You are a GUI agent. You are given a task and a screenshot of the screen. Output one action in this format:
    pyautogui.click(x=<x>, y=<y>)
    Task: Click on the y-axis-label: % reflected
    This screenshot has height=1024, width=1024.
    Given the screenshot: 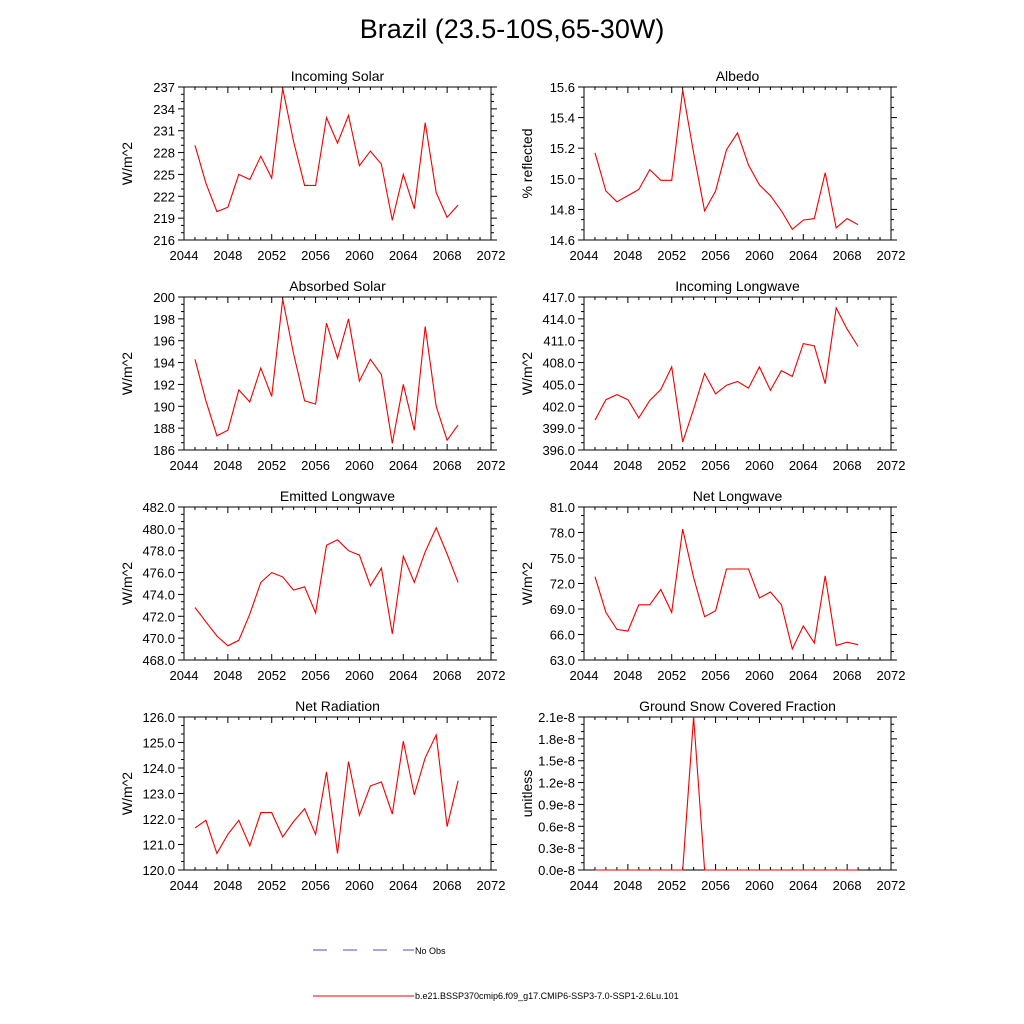 What is the action you would take?
    pyautogui.click(x=527, y=163)
    